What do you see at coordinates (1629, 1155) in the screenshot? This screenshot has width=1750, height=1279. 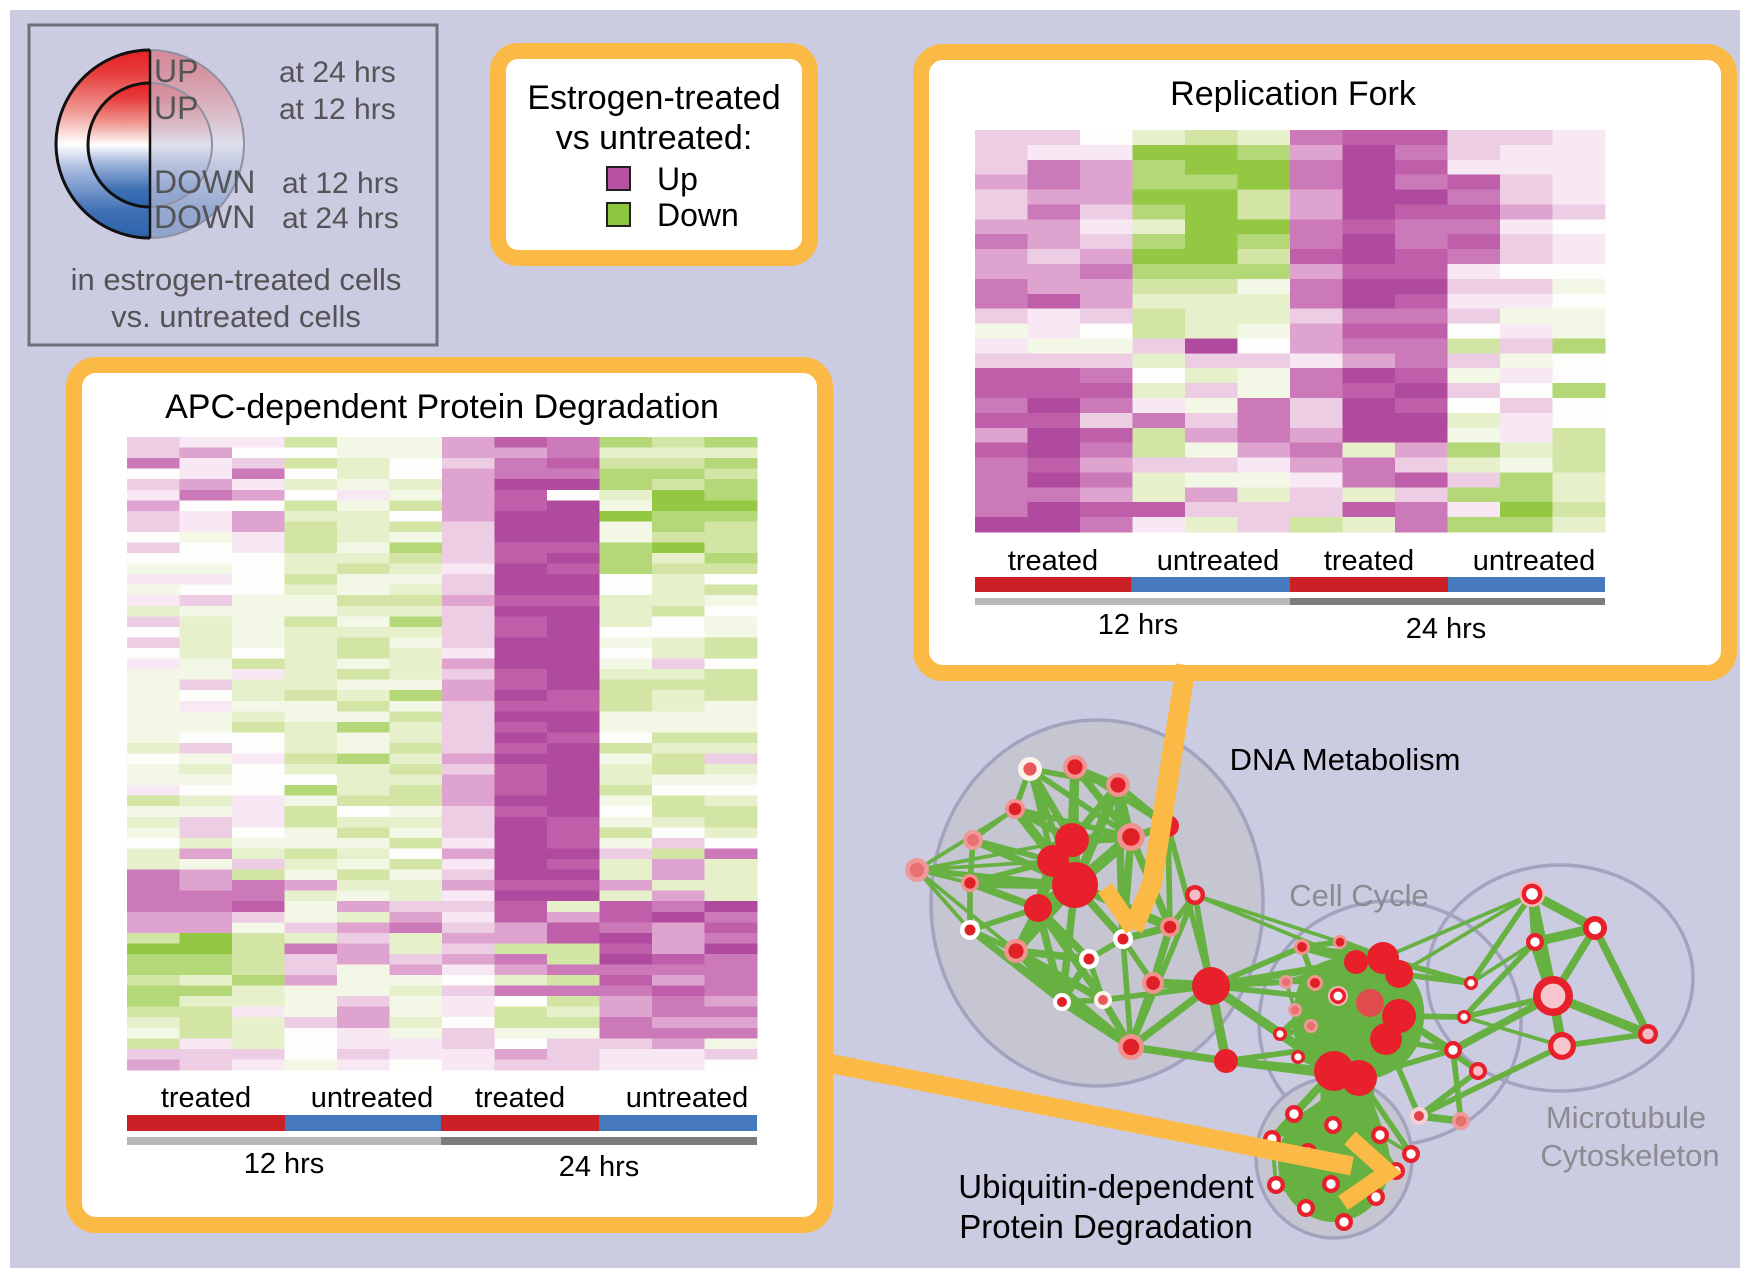 I see `svg-text: Cytoskeleton` at bounding box center [1629, 1155].